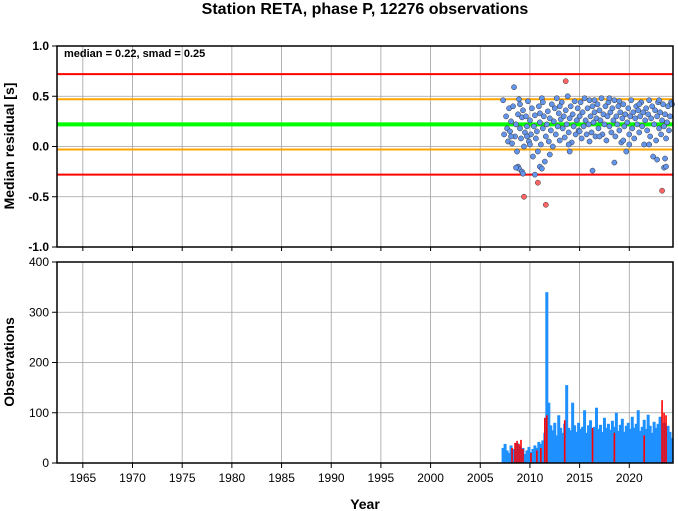 This screenshot has width=678, height=511. I want to click on x-tick-label: 1970, so click(132, 478).